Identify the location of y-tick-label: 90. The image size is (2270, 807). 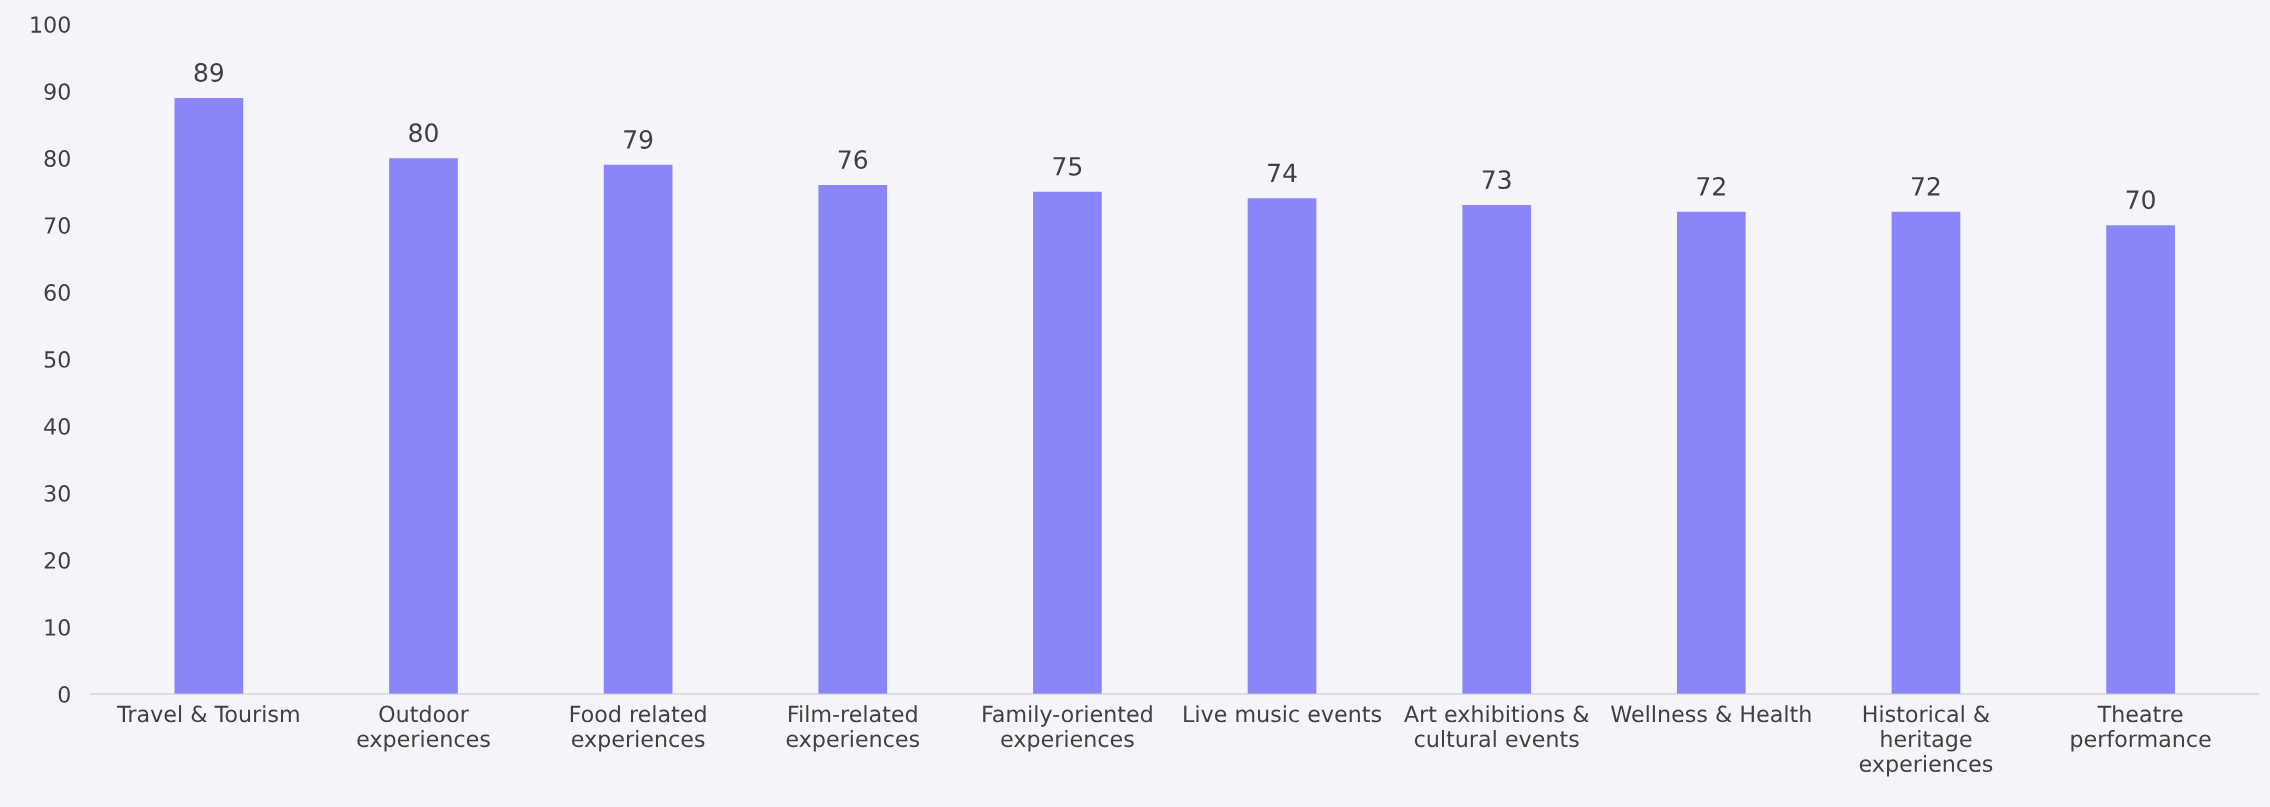
(57, 91).